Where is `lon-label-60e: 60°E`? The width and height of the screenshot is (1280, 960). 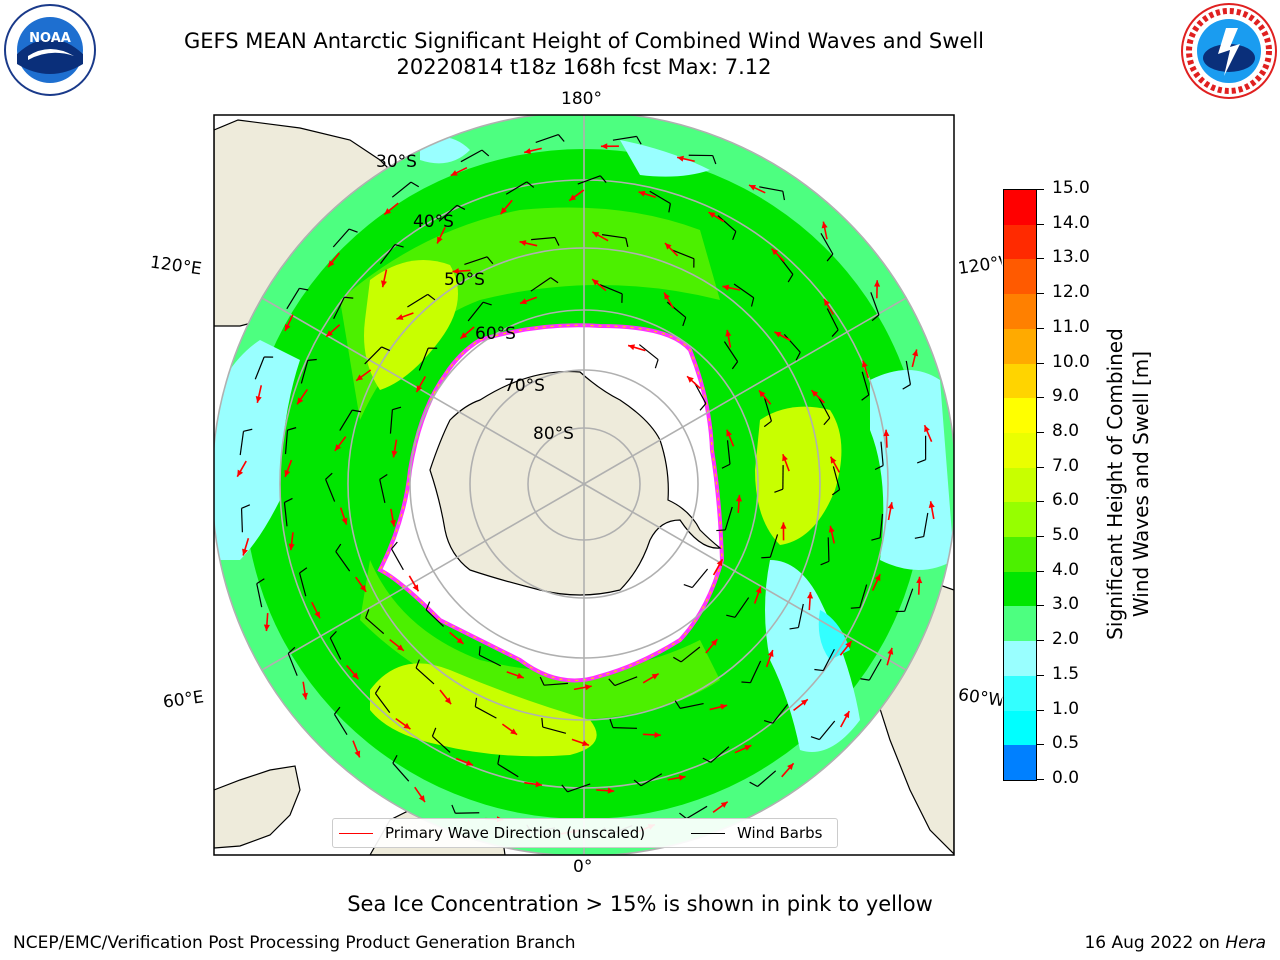
lon-label-60e: 60°E is located at coordinates (183, 700).